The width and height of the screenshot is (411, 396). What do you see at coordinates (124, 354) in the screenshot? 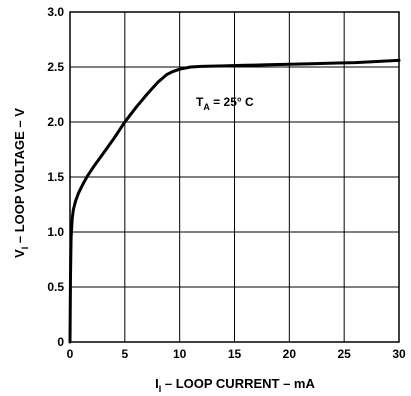
I see `x-tick-label: 5` at bounding box center [124, 354].